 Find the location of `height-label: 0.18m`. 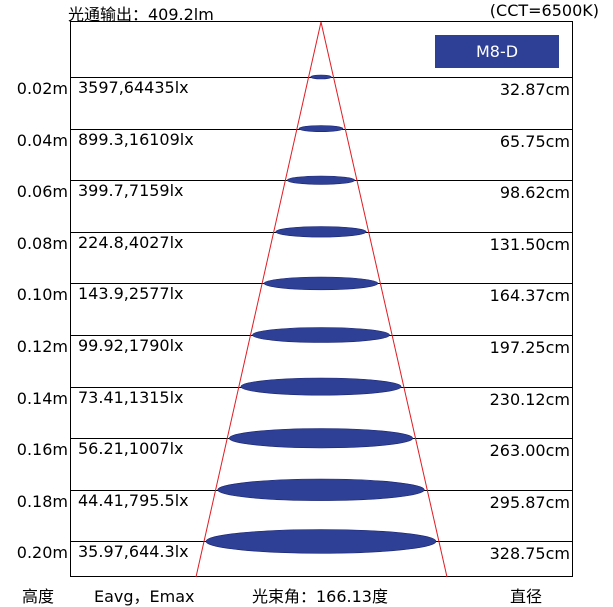

height-label: 0.18m is located at coordinates (42, 501).